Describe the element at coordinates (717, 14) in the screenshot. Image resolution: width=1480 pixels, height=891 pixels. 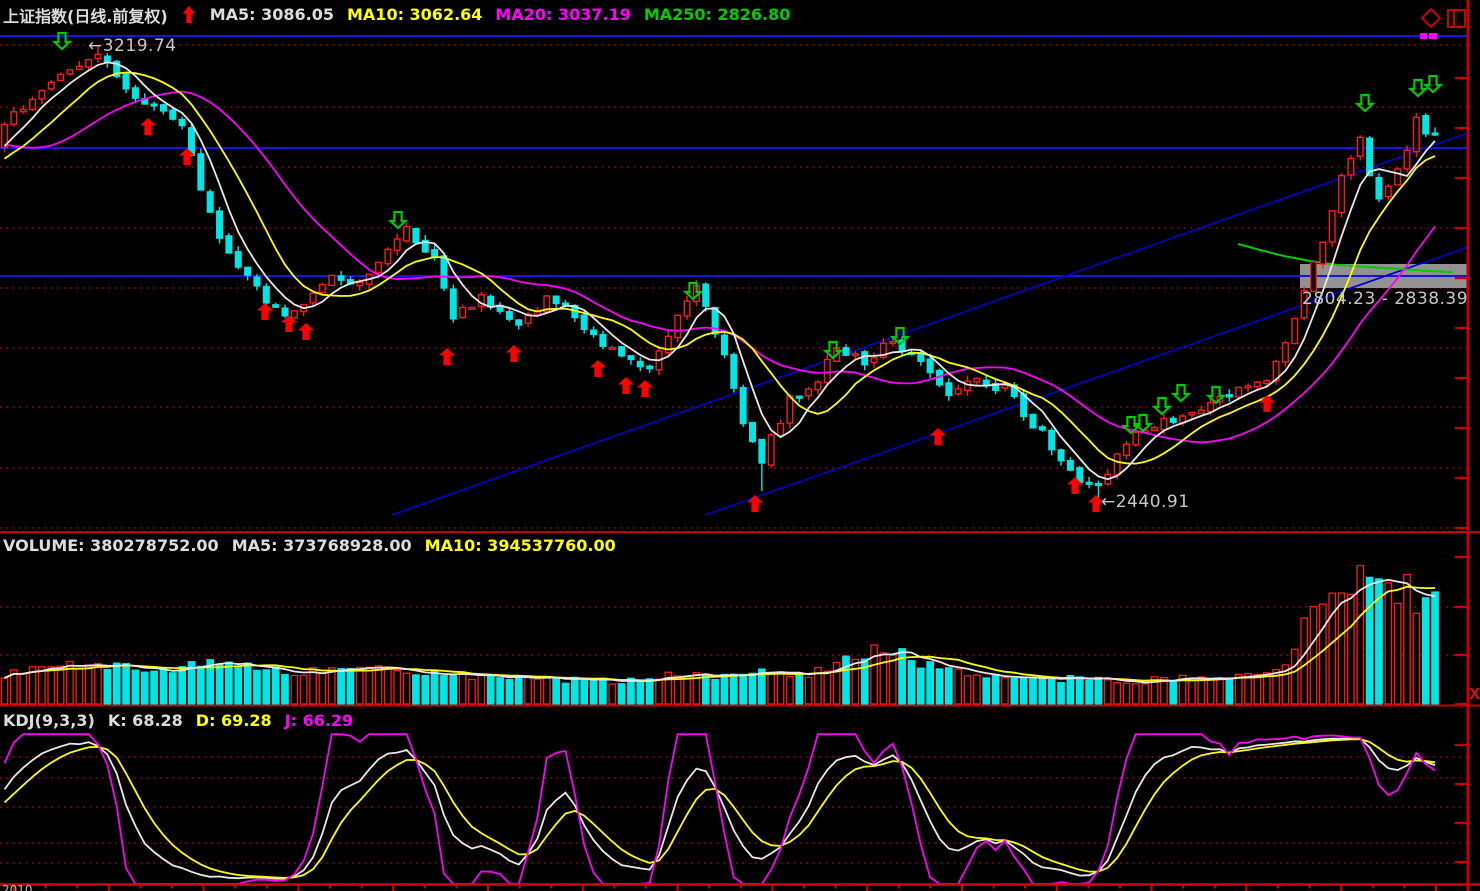
I see `ma250-value: MA250: 2826.80` at that location.